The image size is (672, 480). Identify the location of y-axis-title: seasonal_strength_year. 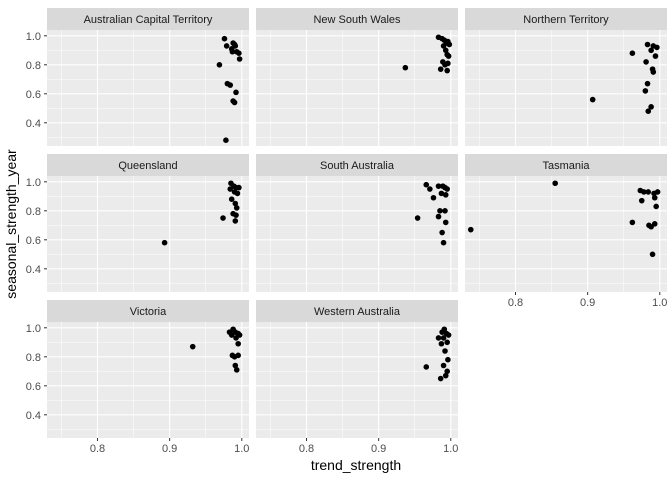
(11, 224).